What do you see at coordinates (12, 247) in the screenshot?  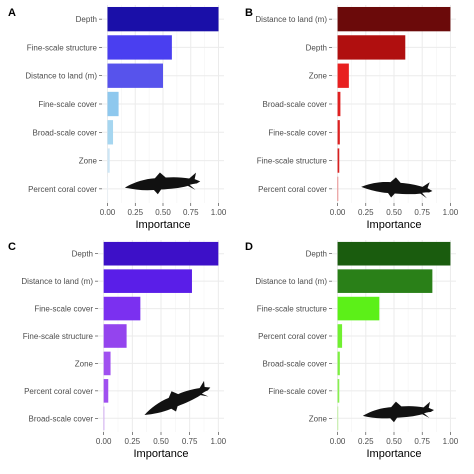 I see `panel-letter: C` at bounding box center [12, 247].